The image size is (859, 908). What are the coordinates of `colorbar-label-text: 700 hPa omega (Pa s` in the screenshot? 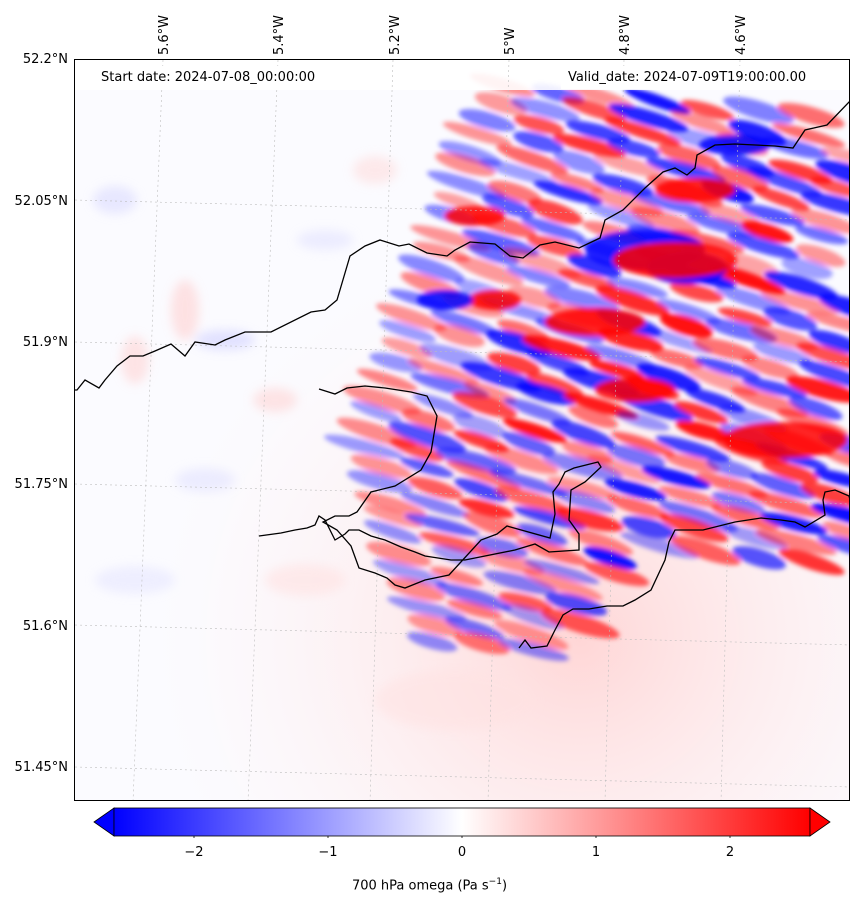 It's located at (420, 886).